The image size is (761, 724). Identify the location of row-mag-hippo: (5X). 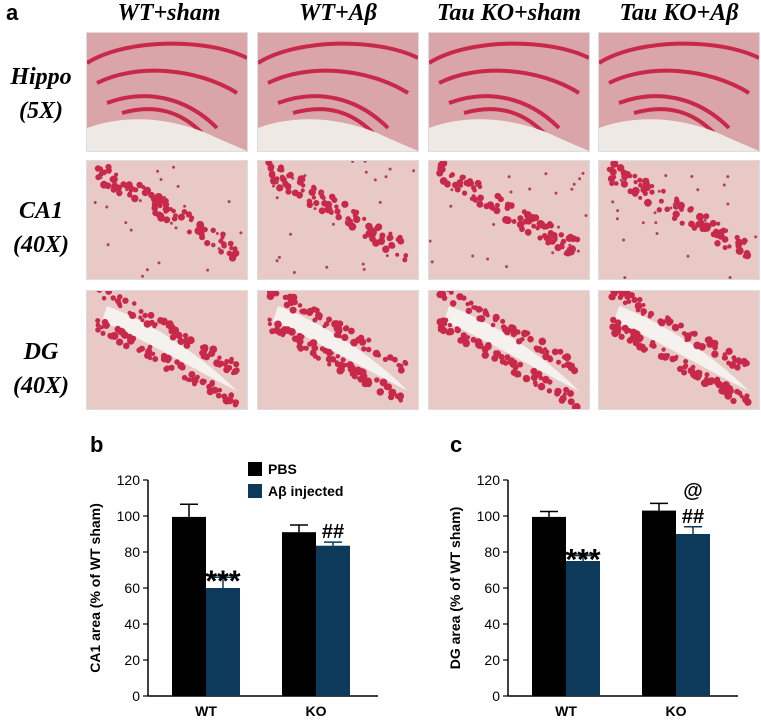
(41, 111).